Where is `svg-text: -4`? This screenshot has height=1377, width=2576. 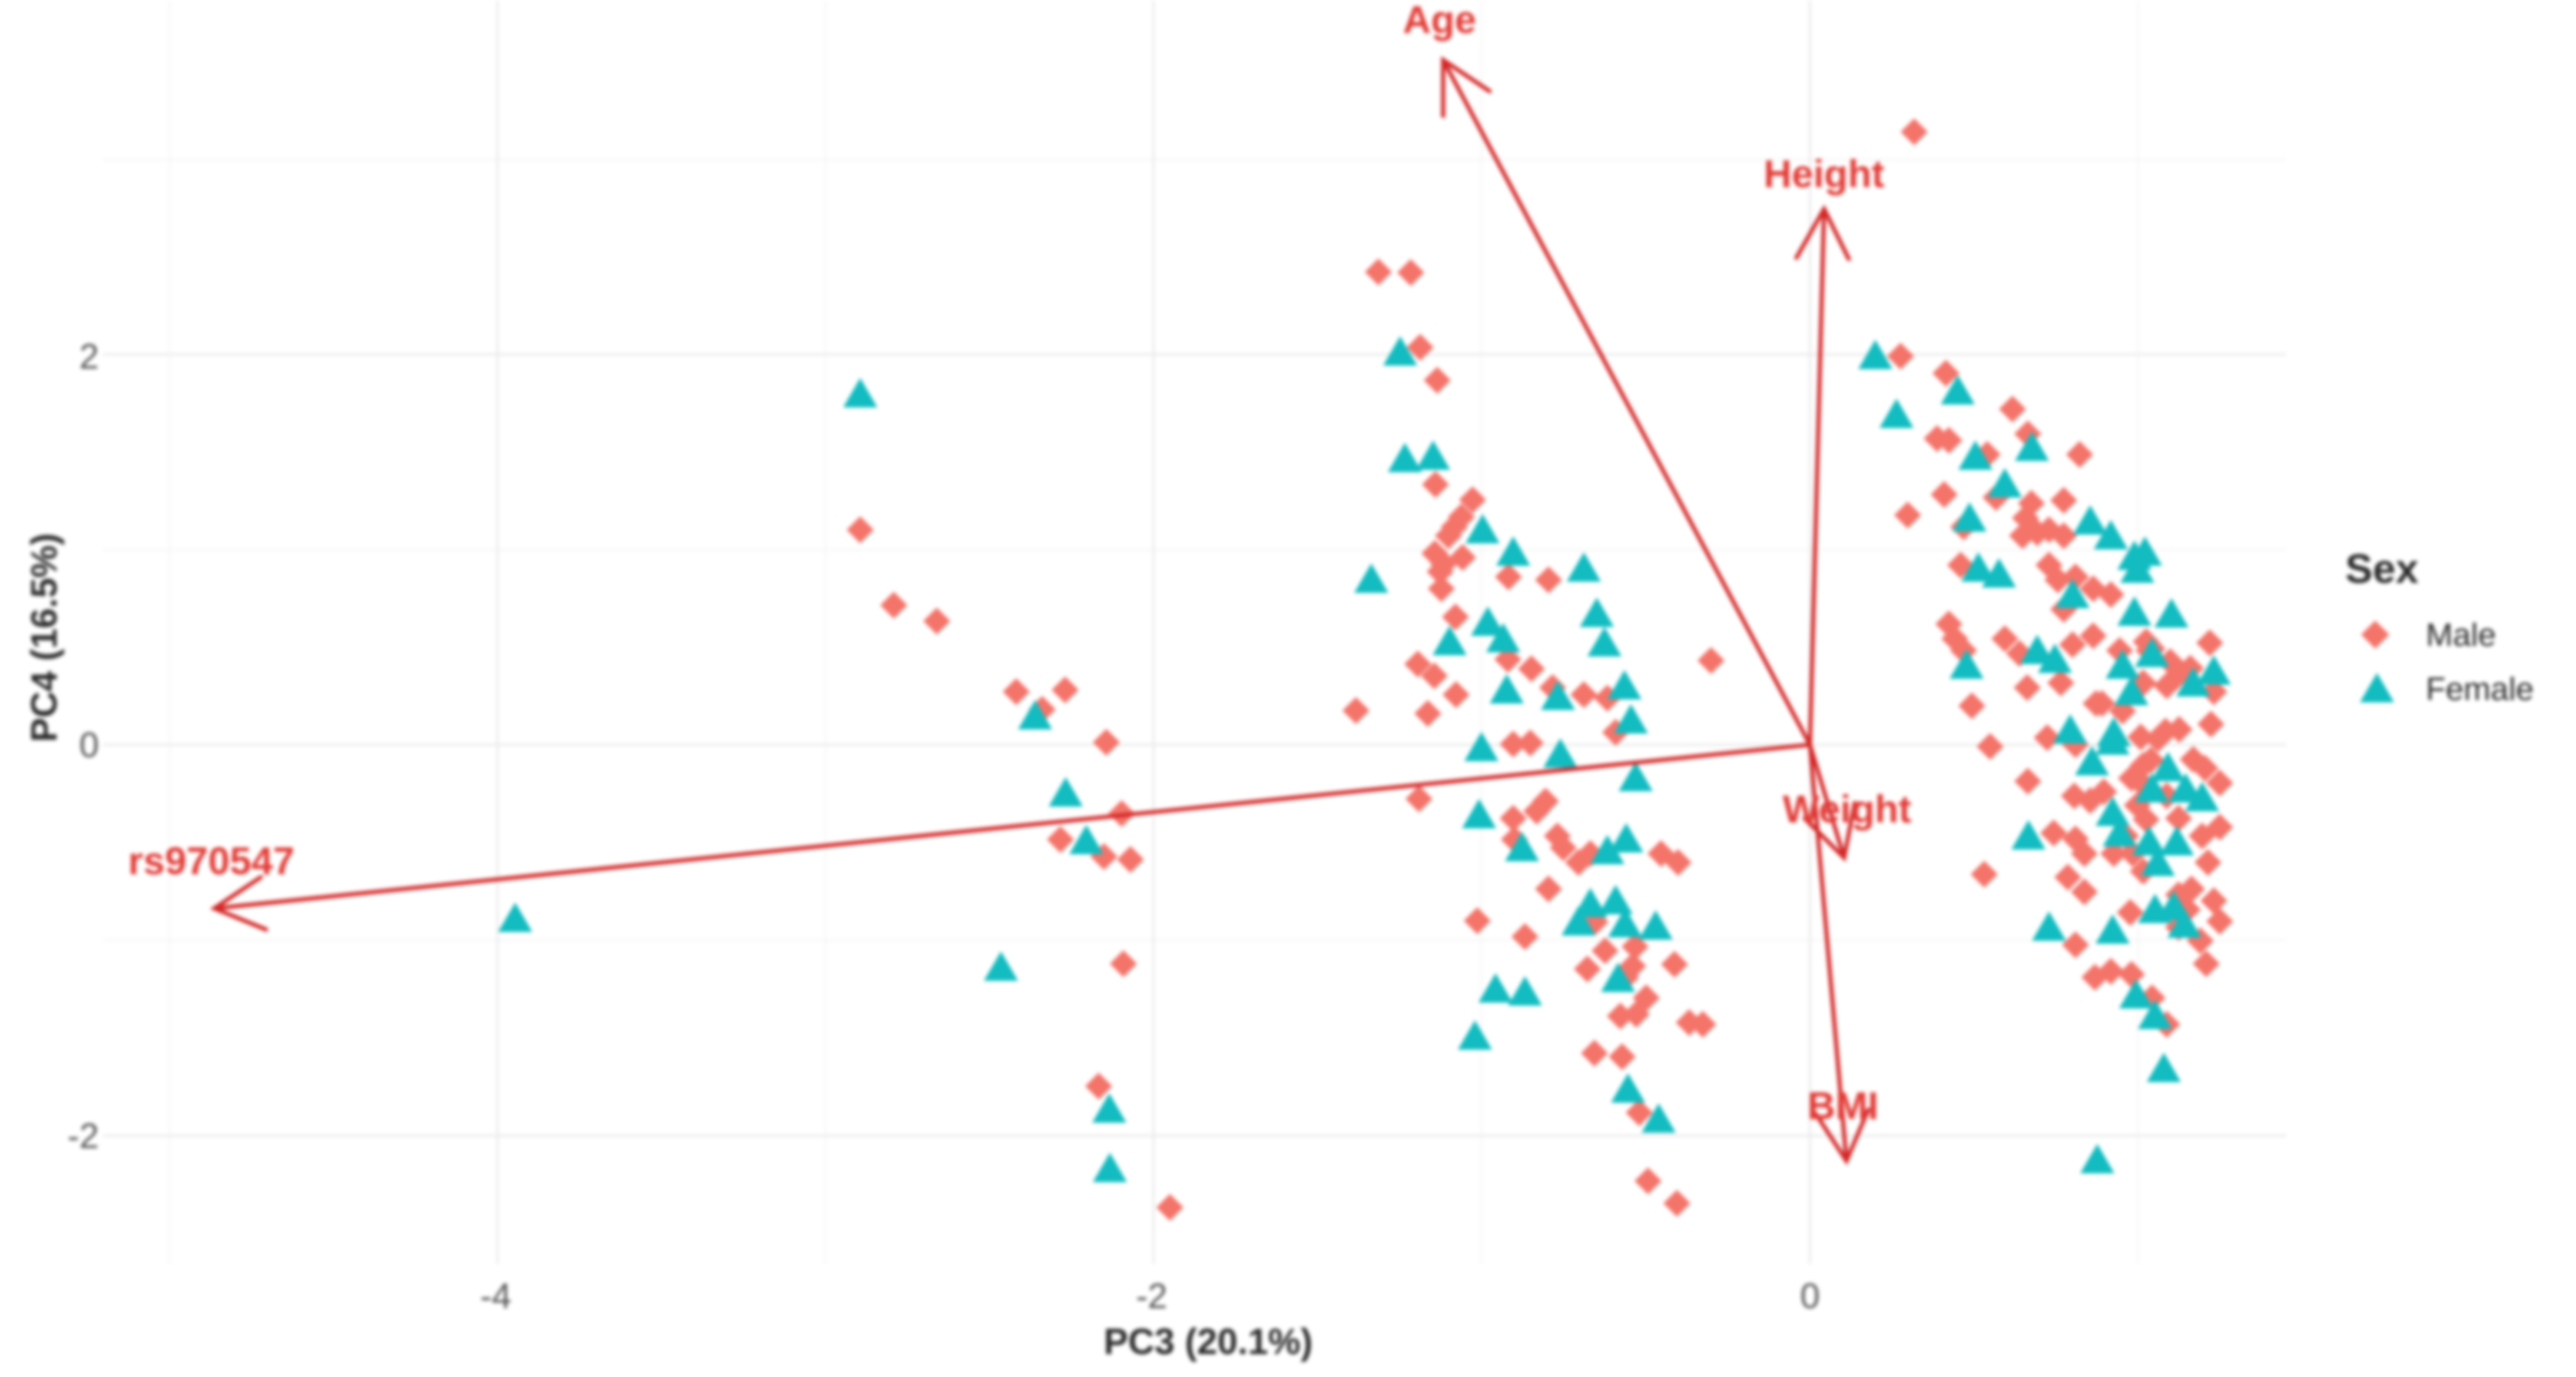
svg-text: -4 is located at coordinates (495, 1296).